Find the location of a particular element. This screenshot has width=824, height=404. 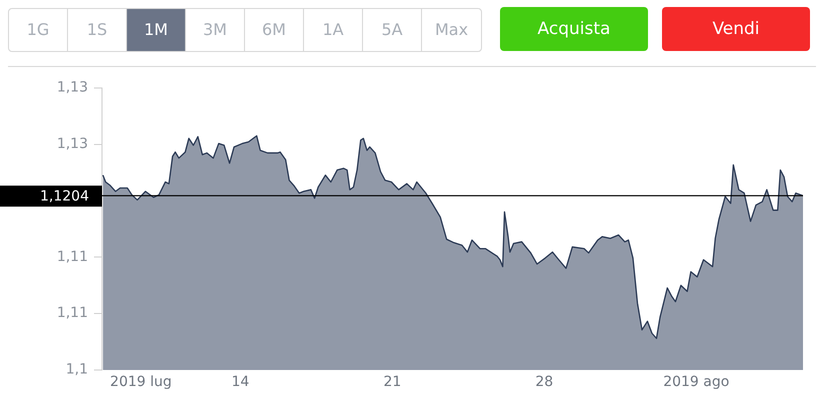

text: Max is located at coordinates (452, 30).